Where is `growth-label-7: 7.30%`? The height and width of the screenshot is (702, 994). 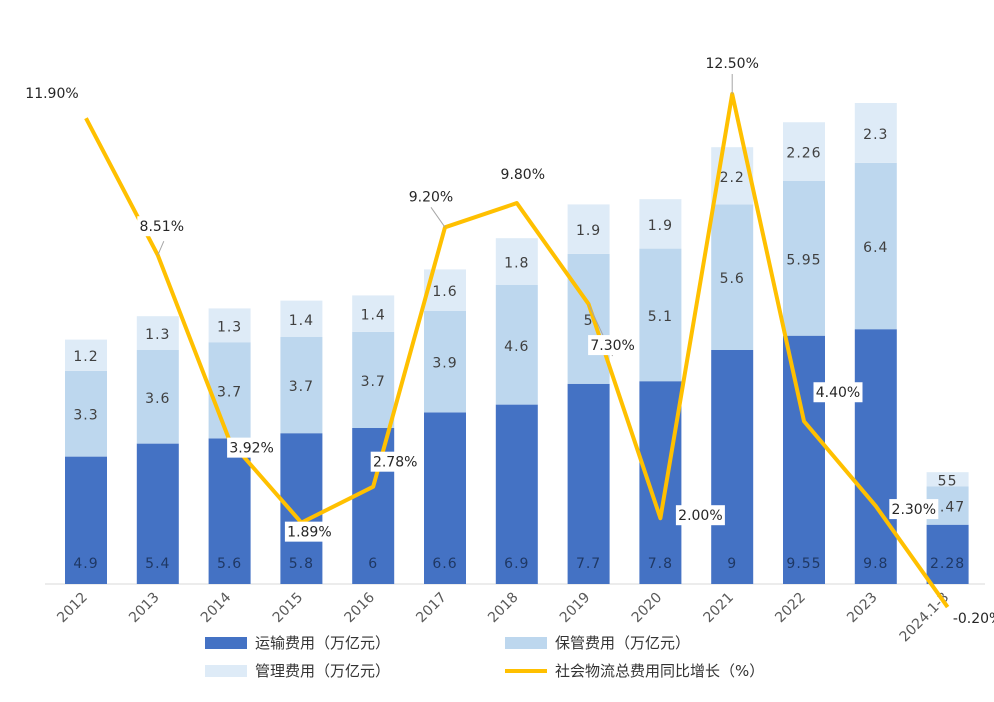 growth-label-7: 7.30% is located at coordinates (612, 346).